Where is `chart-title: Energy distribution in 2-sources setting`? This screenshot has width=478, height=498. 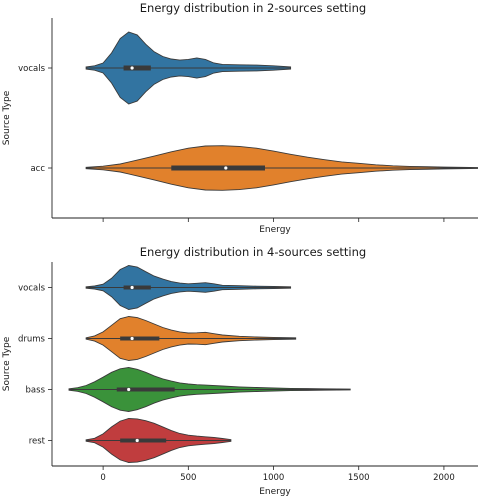 chart-title: Energy distribution in 2-sources setting is located at coordinates (253, 8).